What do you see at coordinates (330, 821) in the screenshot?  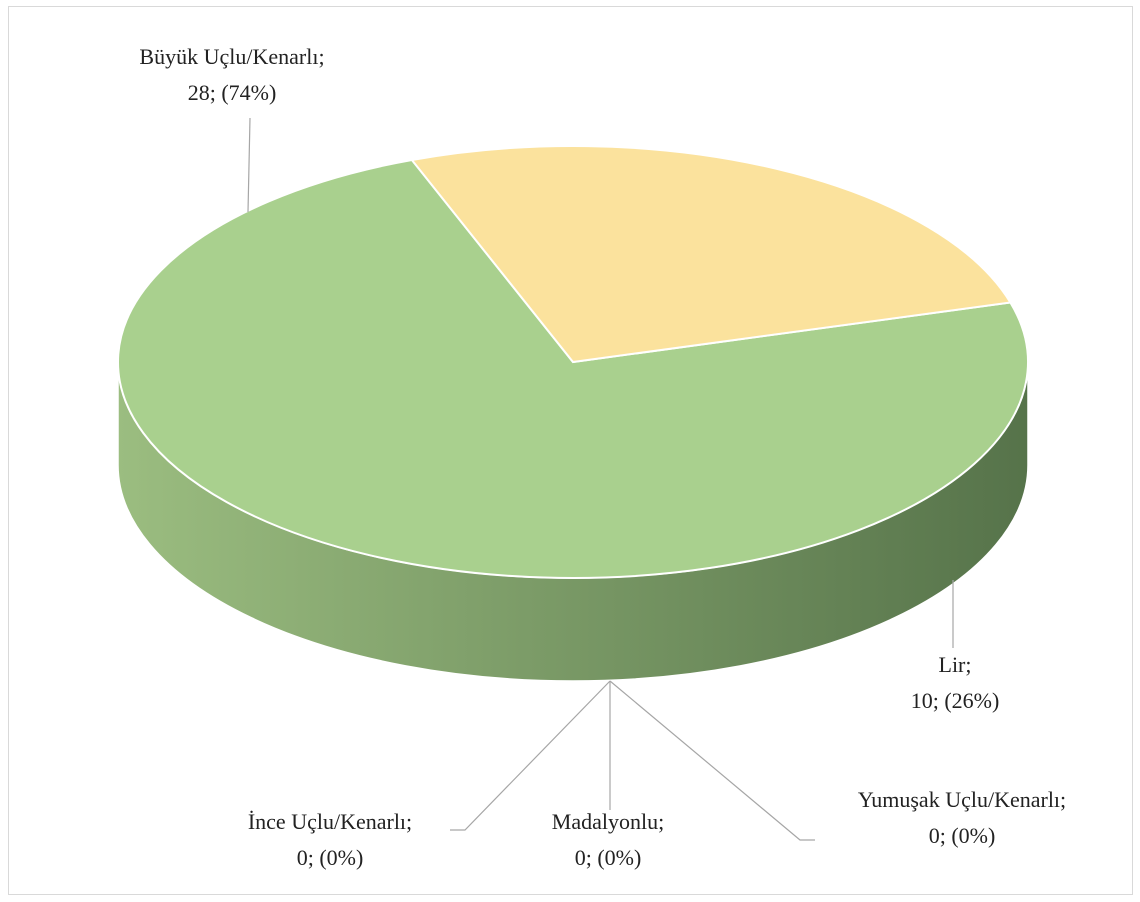 I see `data-label-name: İnce Uçlu/Kenarlı;` at bounding box center [330, 821].